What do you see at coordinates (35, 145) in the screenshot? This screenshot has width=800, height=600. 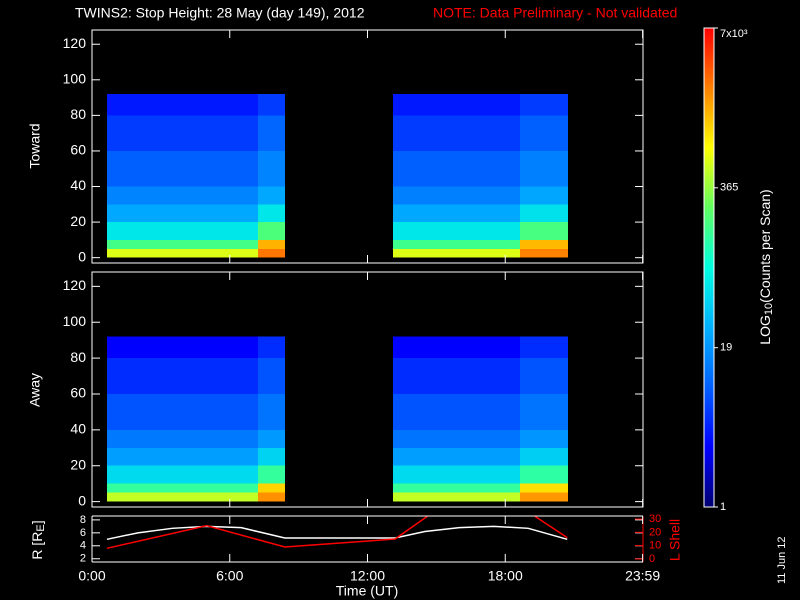 I see `y-axis-label: Toward` at bounding box center [35, 145].